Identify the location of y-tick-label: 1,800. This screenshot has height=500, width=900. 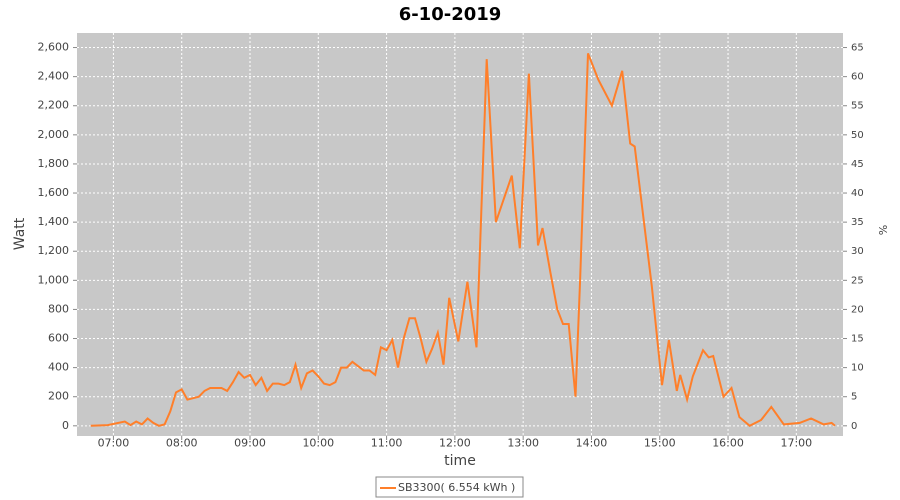
(54, 163).